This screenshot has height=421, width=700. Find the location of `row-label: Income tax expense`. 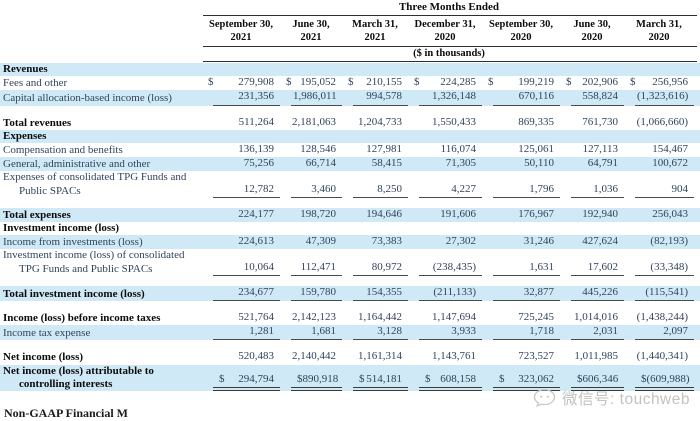

row-label: Income tax expense is located at coordinates (101, 333).